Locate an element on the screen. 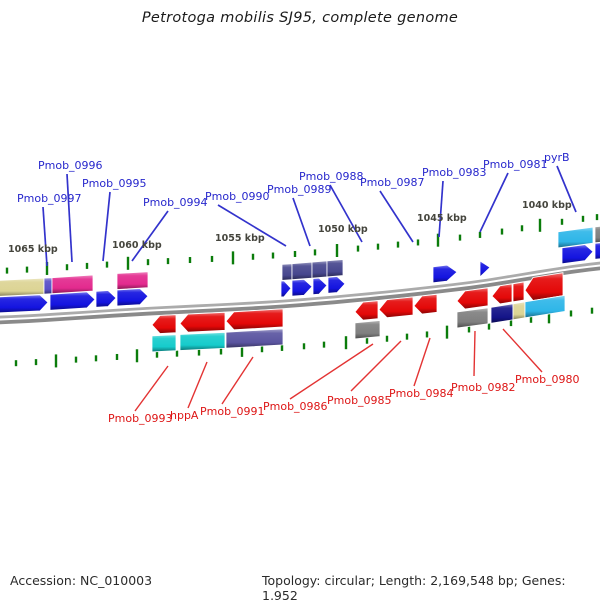 This screenshot has width=600, height=600. kbp-label-1055: 1055 kbp is located at coordinates (240, 238).